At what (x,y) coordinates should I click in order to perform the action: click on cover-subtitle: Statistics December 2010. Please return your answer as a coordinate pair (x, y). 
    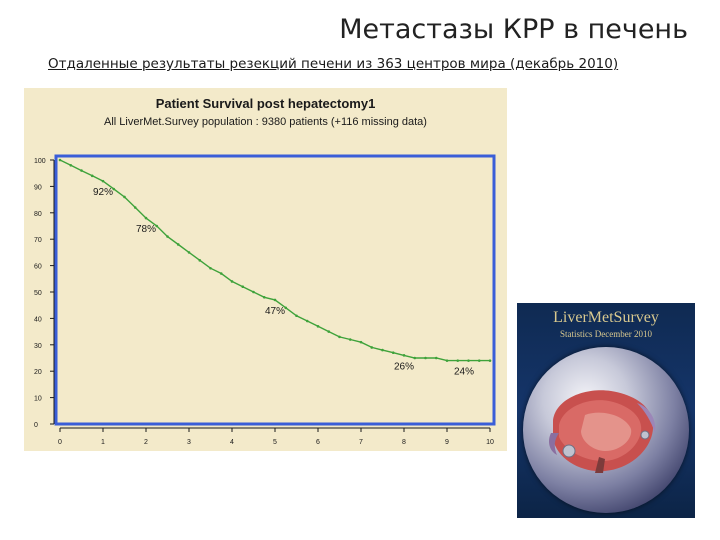
    Looking at the image, I should click on (606, 334).